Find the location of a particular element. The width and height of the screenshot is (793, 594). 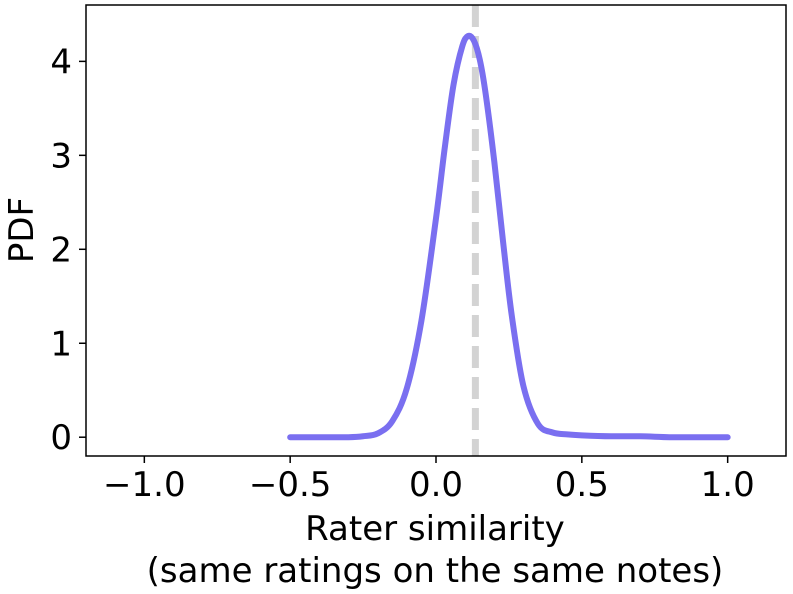

x-tick-label: 1.0 is located at coordinates (728, 485).